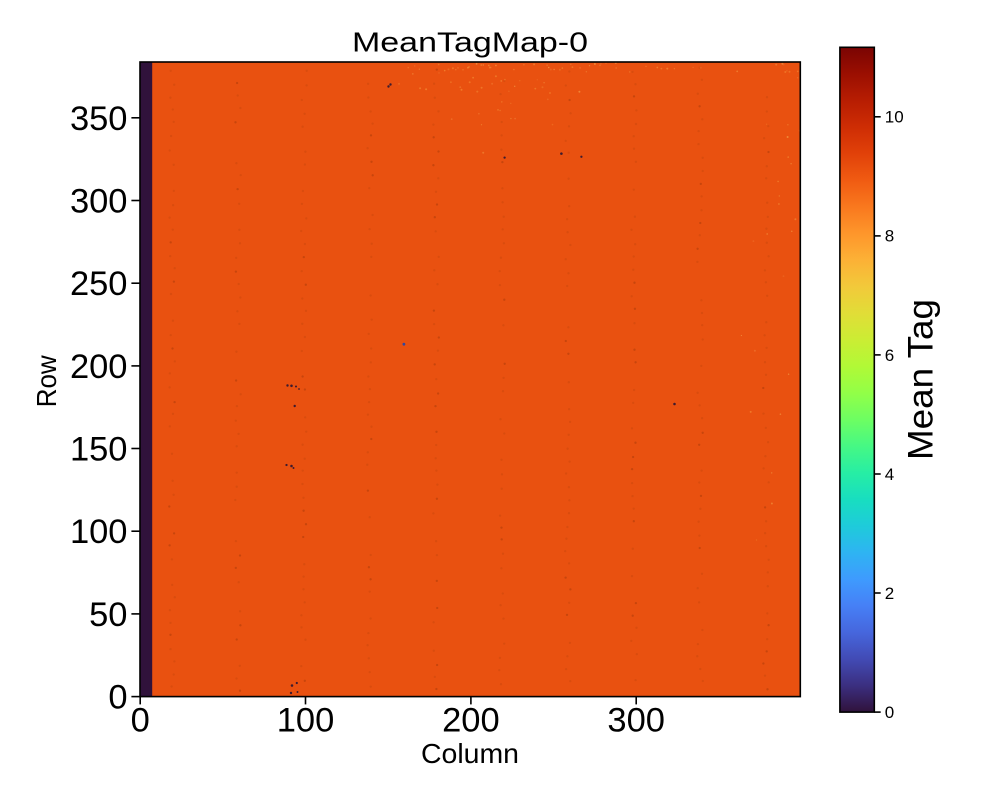 The image size is (1000, 800). Describe the element at coordinates (108, 615) in the screenshot. I see `svg-text: 50` at that location.